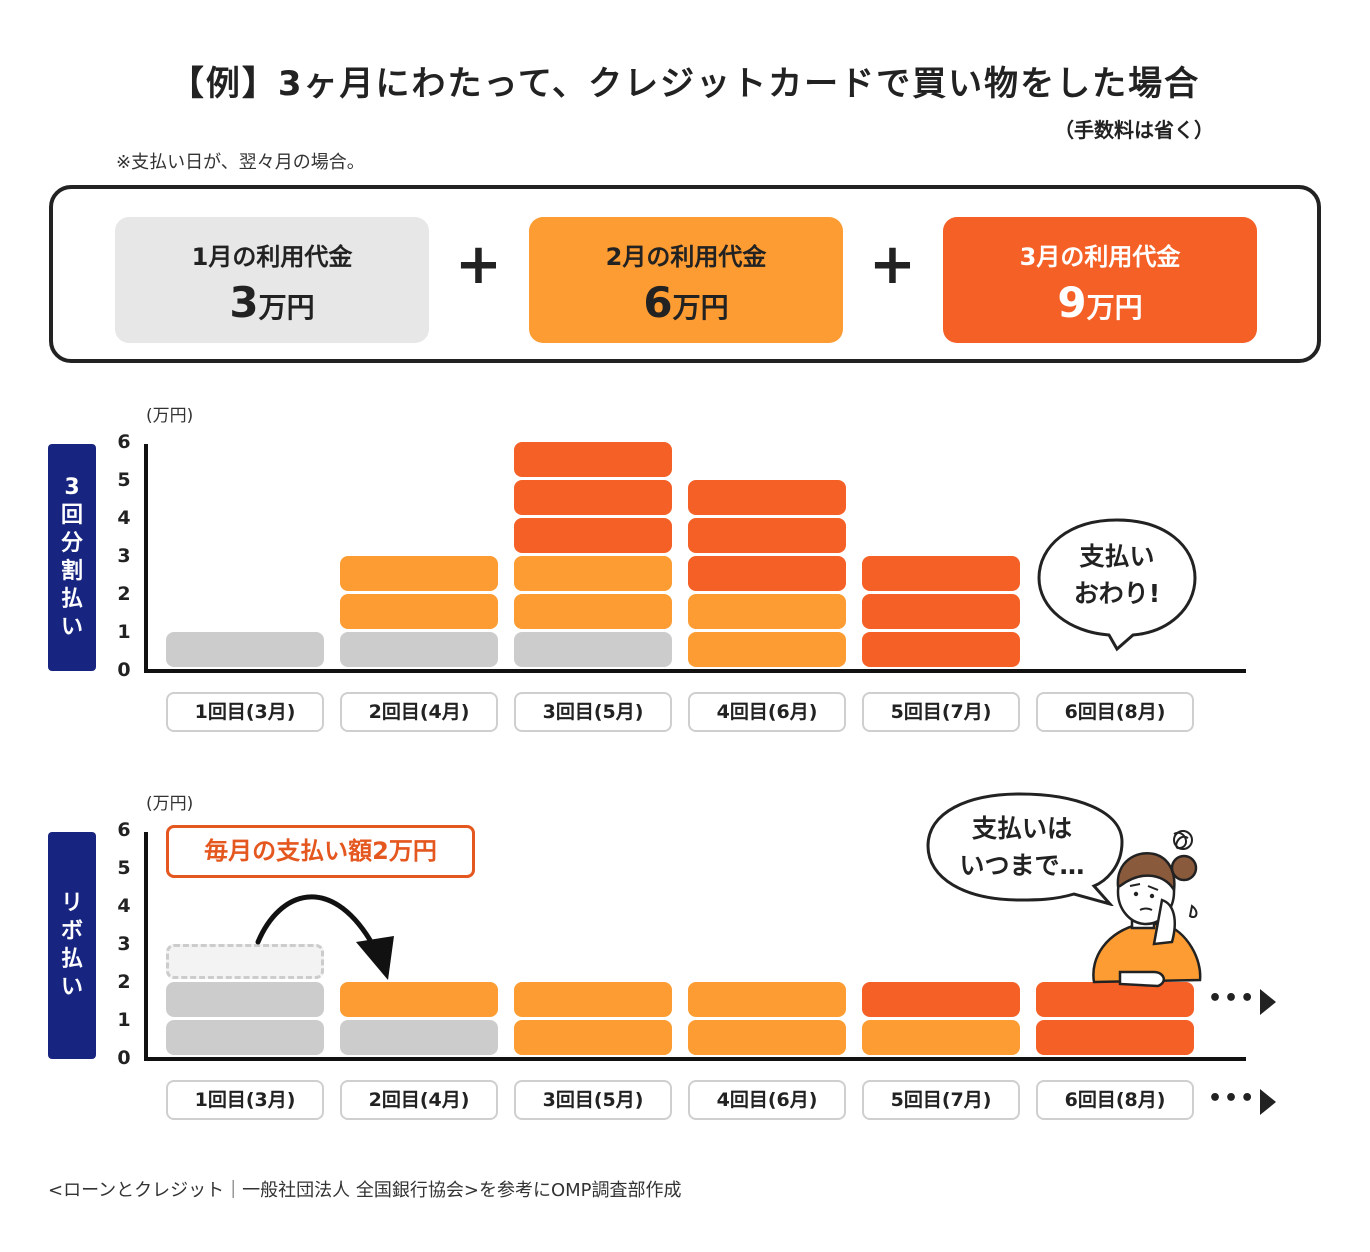 Image resolution: width=1370 pixels, height=1252 pixels. I want to click on usage-amount: 6万円, so click(686, 302).